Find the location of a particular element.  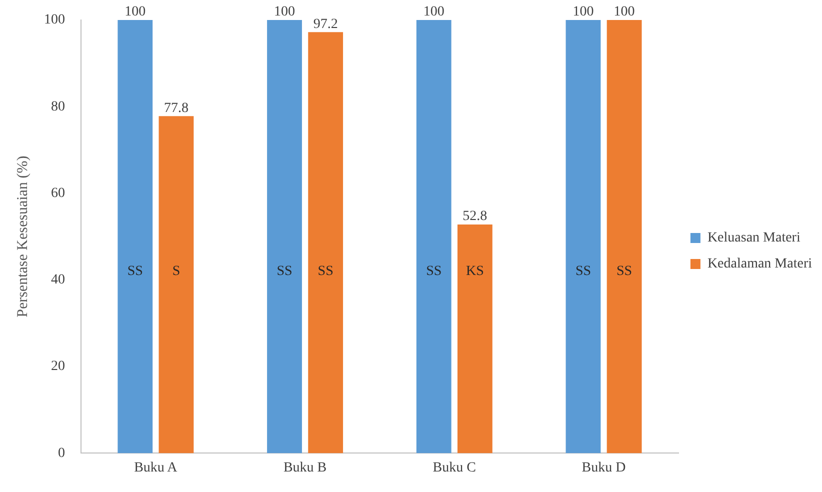

annotation: S is located at coordinates (176, 271).